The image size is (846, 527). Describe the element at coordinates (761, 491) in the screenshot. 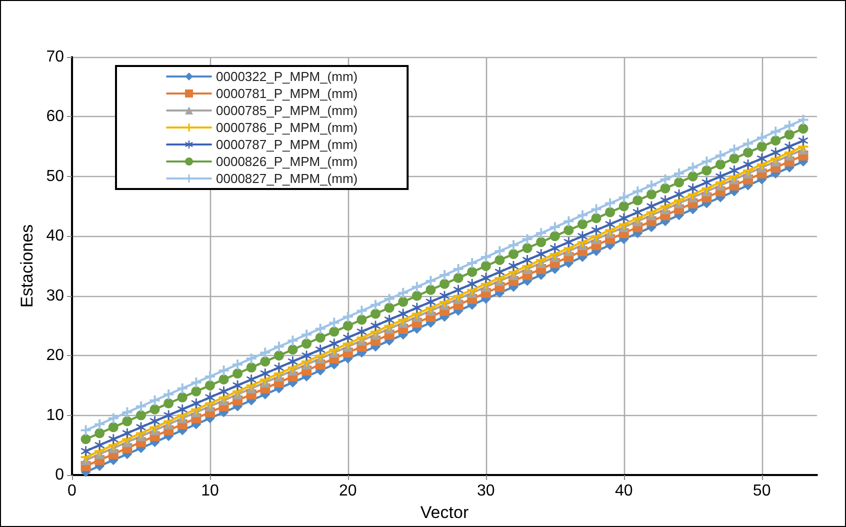

I see `x-tick-label: 50` at that location.